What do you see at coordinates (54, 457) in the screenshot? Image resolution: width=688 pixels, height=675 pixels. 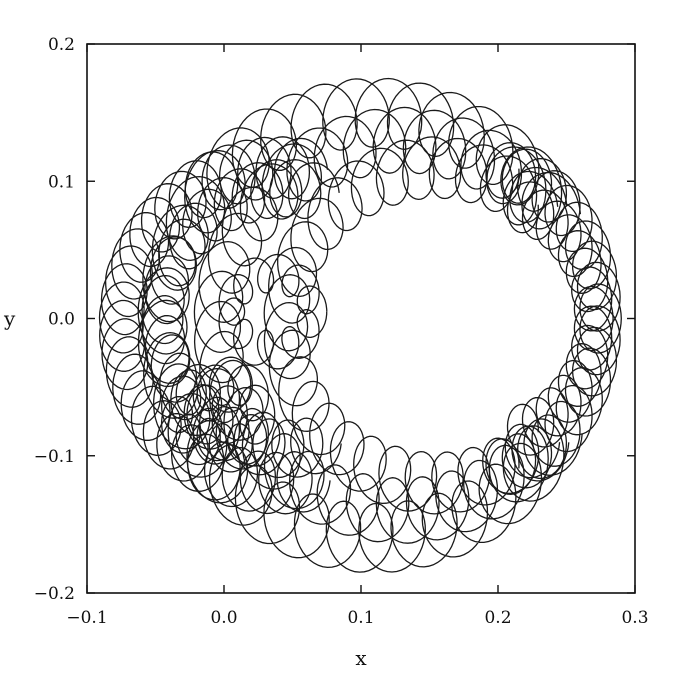 I see `y-tick-label: −0.1` at bounding box center [54, 457].